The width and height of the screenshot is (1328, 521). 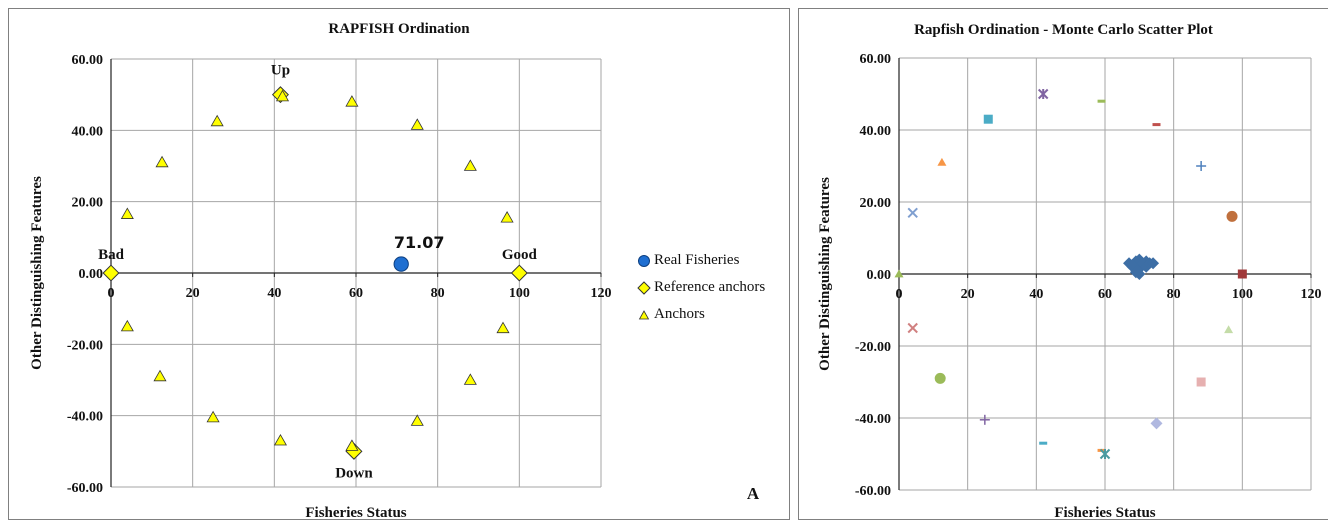 I want to click on left-chart-legend: Real Fisheries Reference anchors Anchors, so click(x=701, y=287).